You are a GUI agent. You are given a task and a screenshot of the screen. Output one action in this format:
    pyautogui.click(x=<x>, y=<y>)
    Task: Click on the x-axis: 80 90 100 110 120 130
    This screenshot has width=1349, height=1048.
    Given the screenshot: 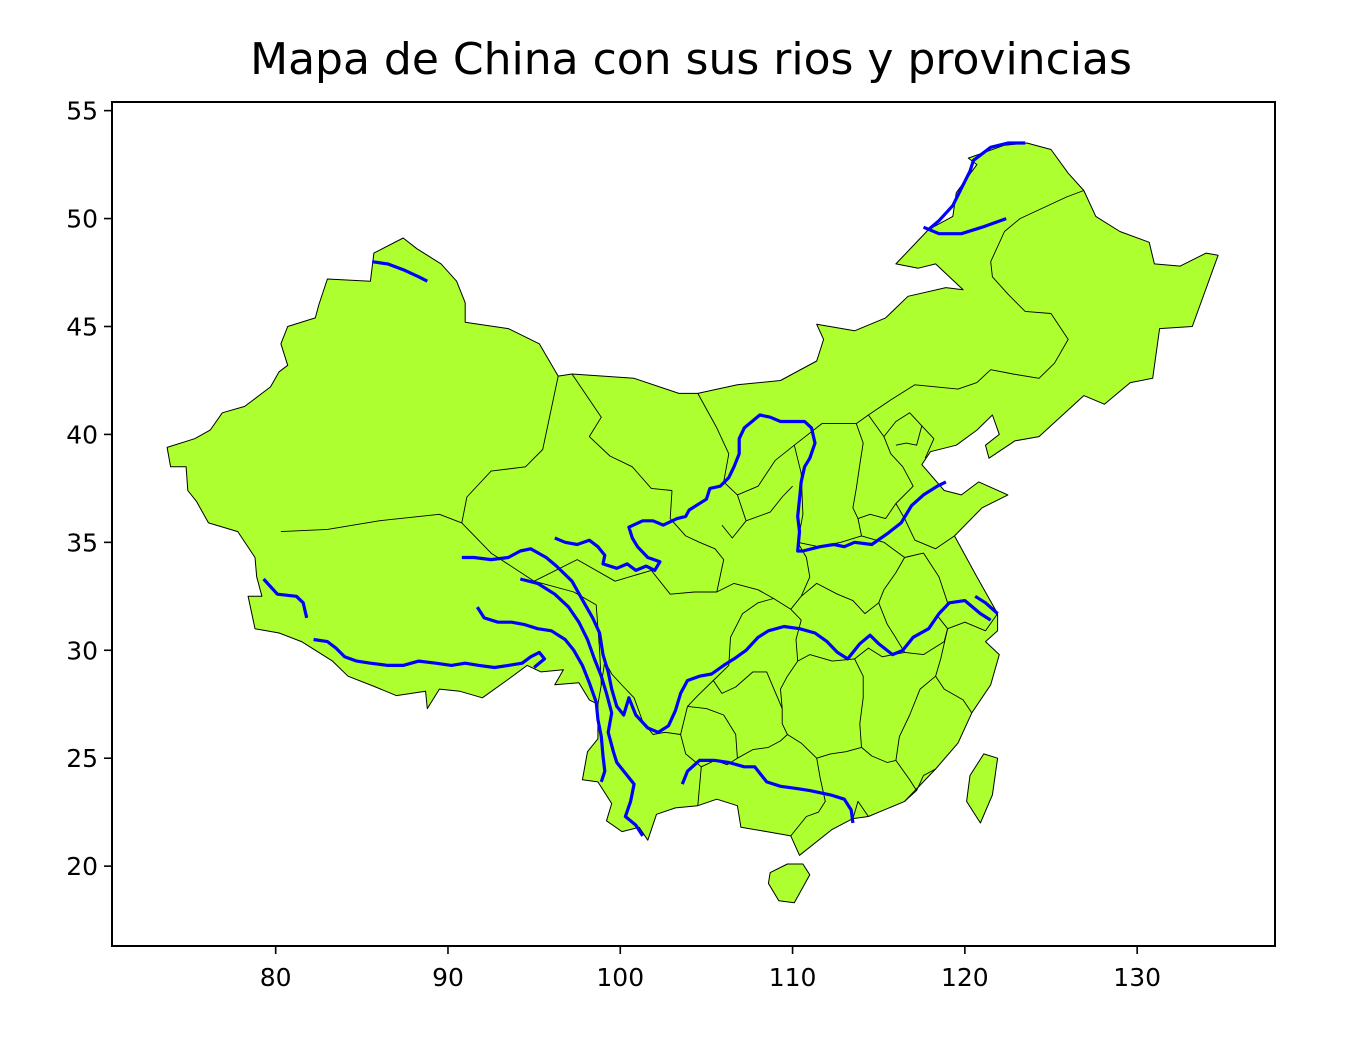 What is the action you would take?
    pyautogui.click(x=710, y=969)
    